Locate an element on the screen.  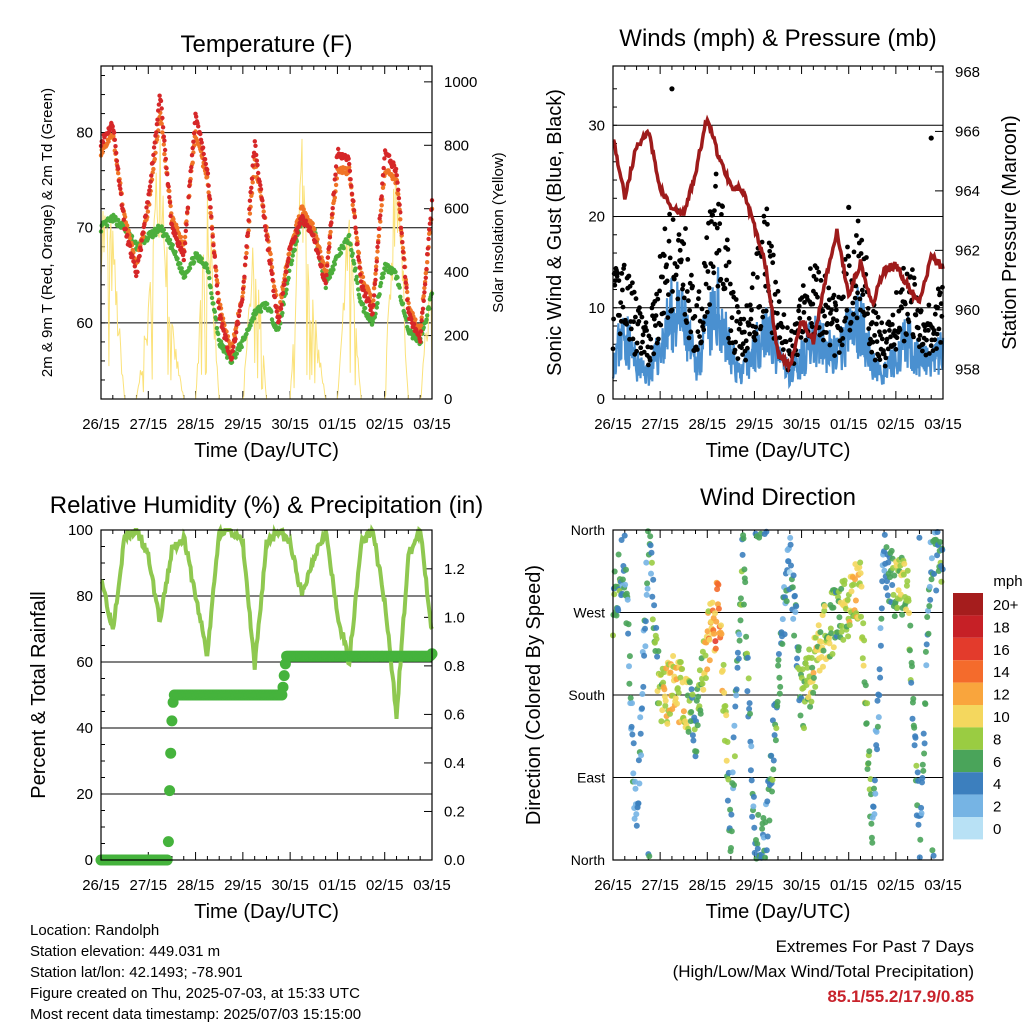
colorbar-swatch is located at coordinates (968, 649).